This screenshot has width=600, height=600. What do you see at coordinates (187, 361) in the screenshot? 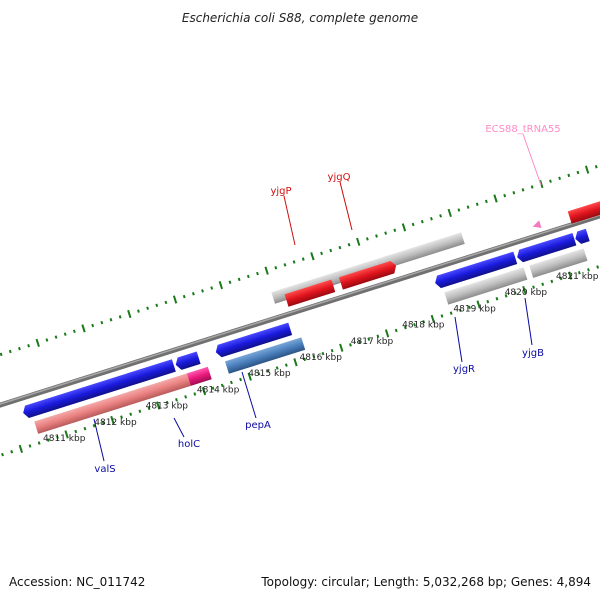
I see `gene-holC` at bounding box center [187, 361].